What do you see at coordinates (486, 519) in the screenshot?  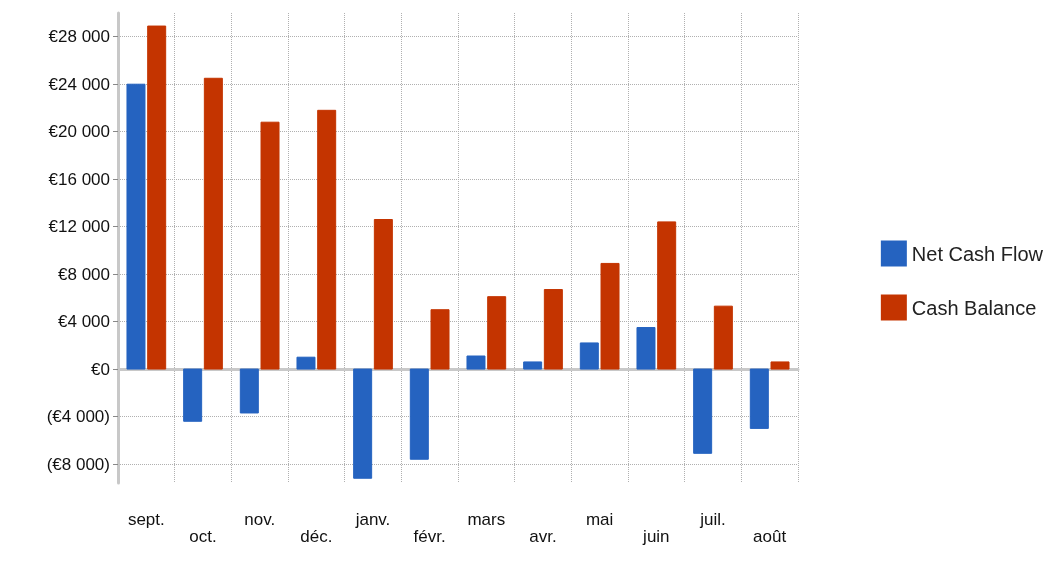 I see `x-tick-label: mars` at bounding box center [486, 519].